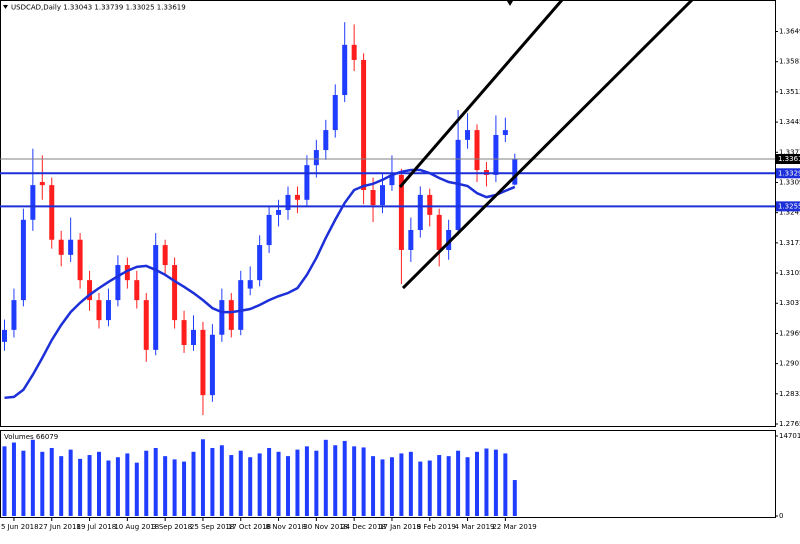  Describe the element at coordinates (788, 173) in the screenshot. I see `price-tag` at that location.